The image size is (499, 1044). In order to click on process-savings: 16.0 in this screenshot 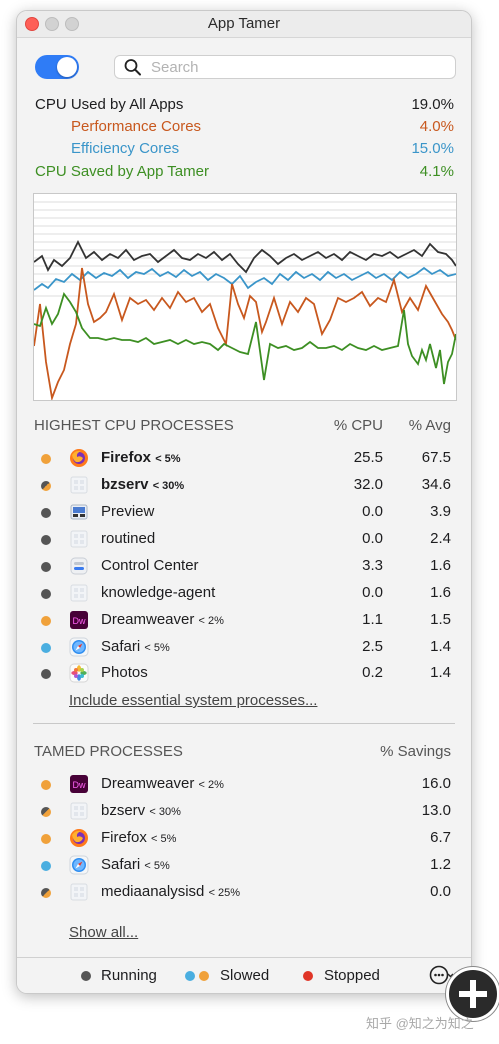, I will do `click(436, 783)`.